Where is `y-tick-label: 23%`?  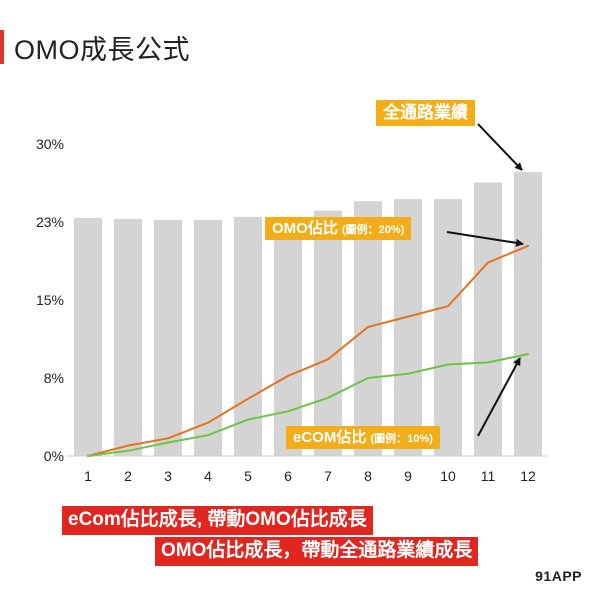
y-tick-label: 23% is located at coordinates (50, 222).